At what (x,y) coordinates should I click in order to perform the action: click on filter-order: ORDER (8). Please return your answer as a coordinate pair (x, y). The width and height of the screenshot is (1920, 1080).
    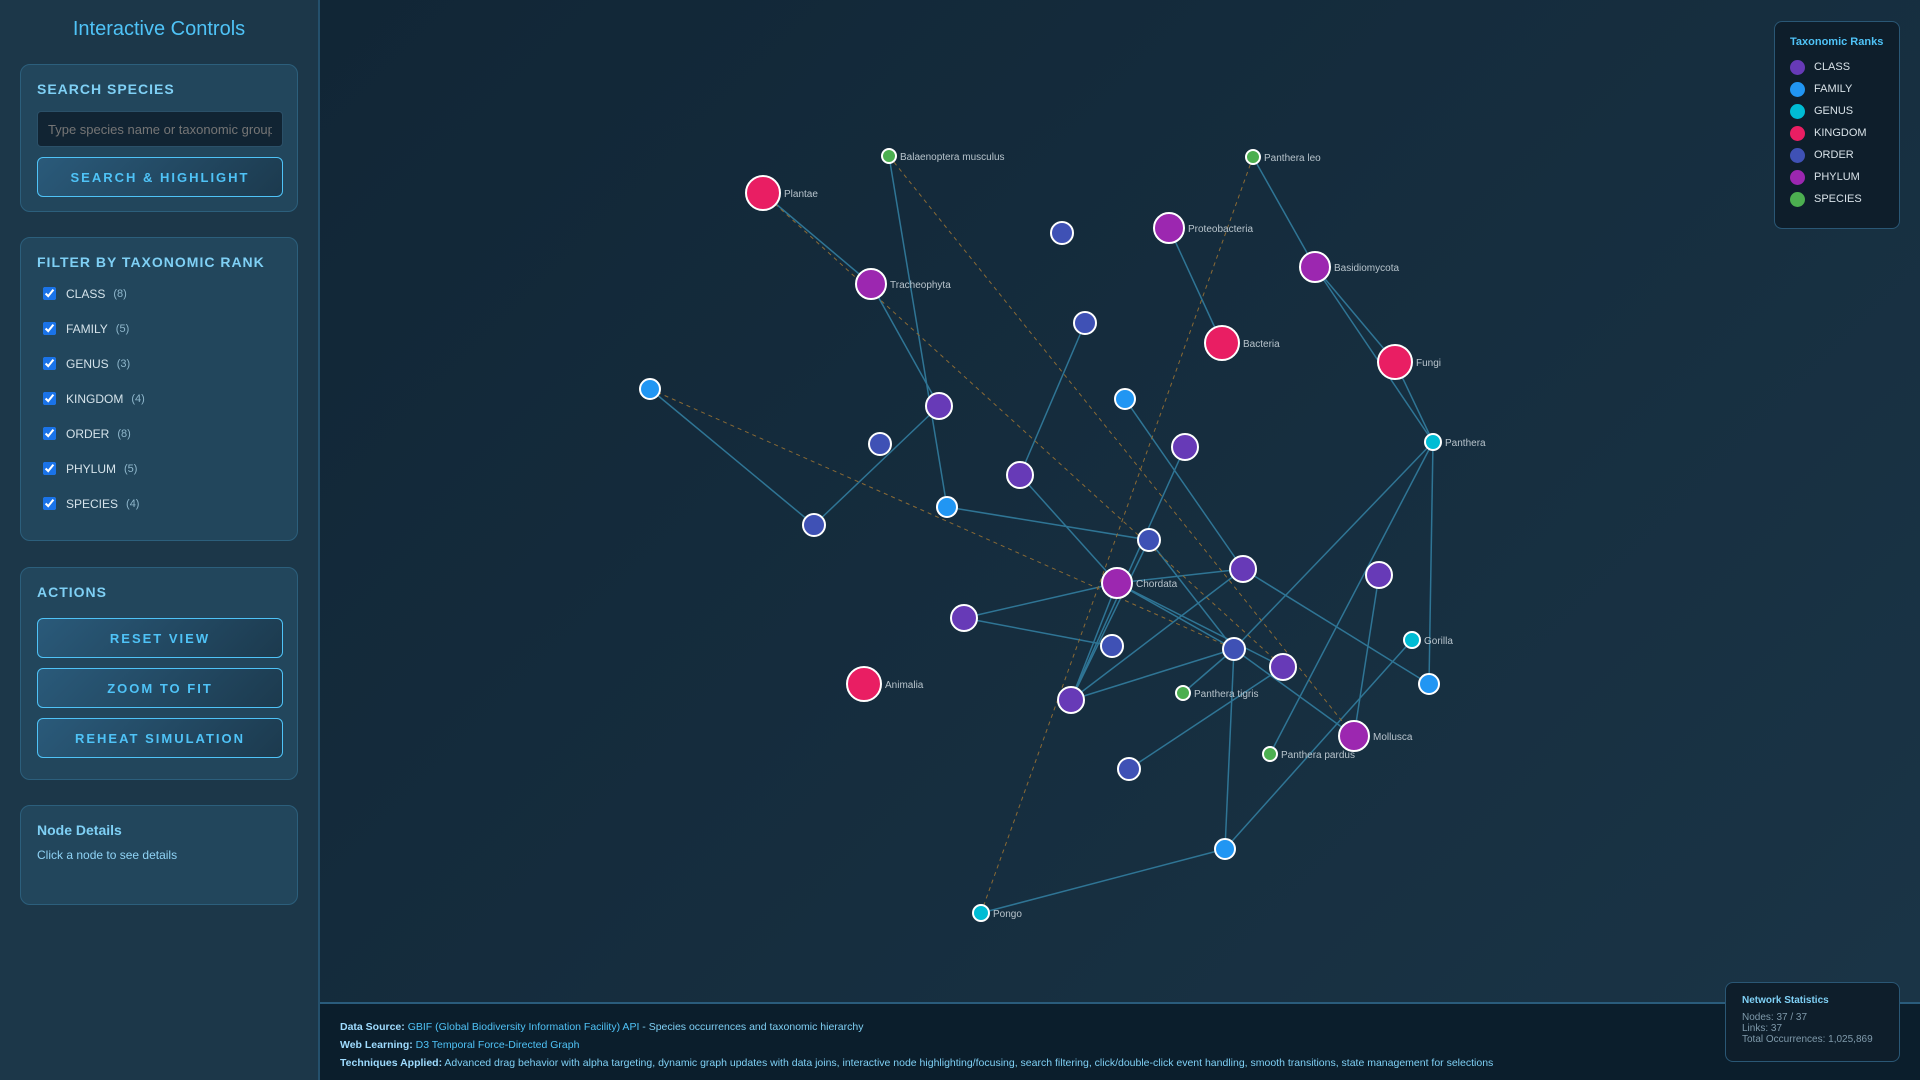
    Looking at the image, I should click on (159, 433).